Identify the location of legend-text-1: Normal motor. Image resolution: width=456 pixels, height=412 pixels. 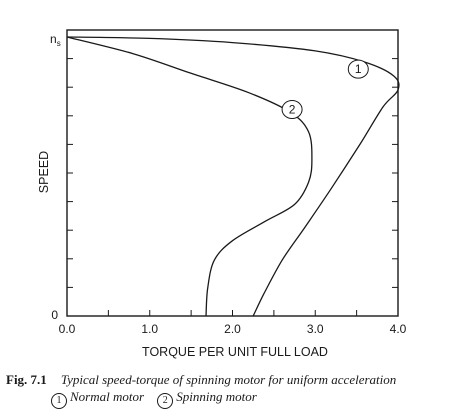
(107, 396).